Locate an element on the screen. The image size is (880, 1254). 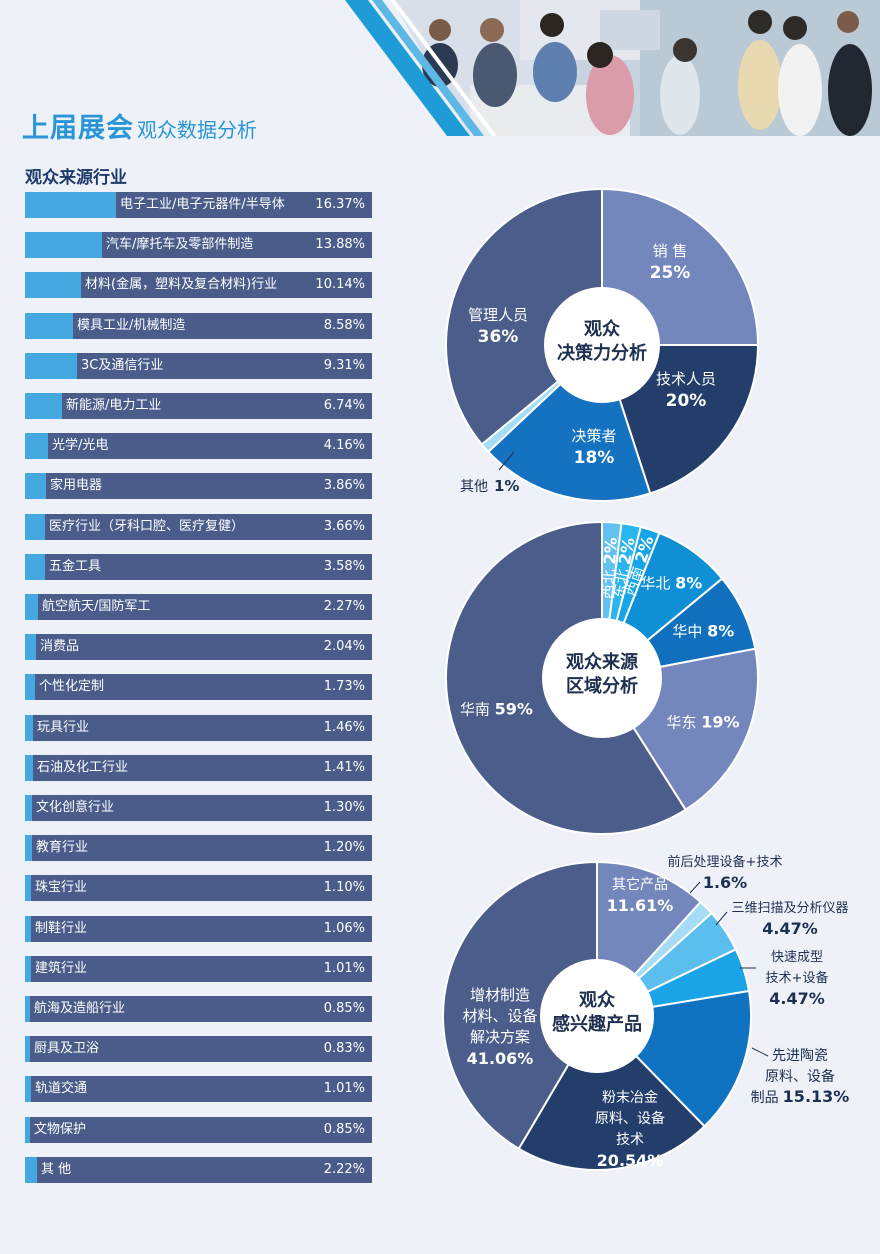
industry-bar-value: 2.27% is located at coordinates (344, 606).